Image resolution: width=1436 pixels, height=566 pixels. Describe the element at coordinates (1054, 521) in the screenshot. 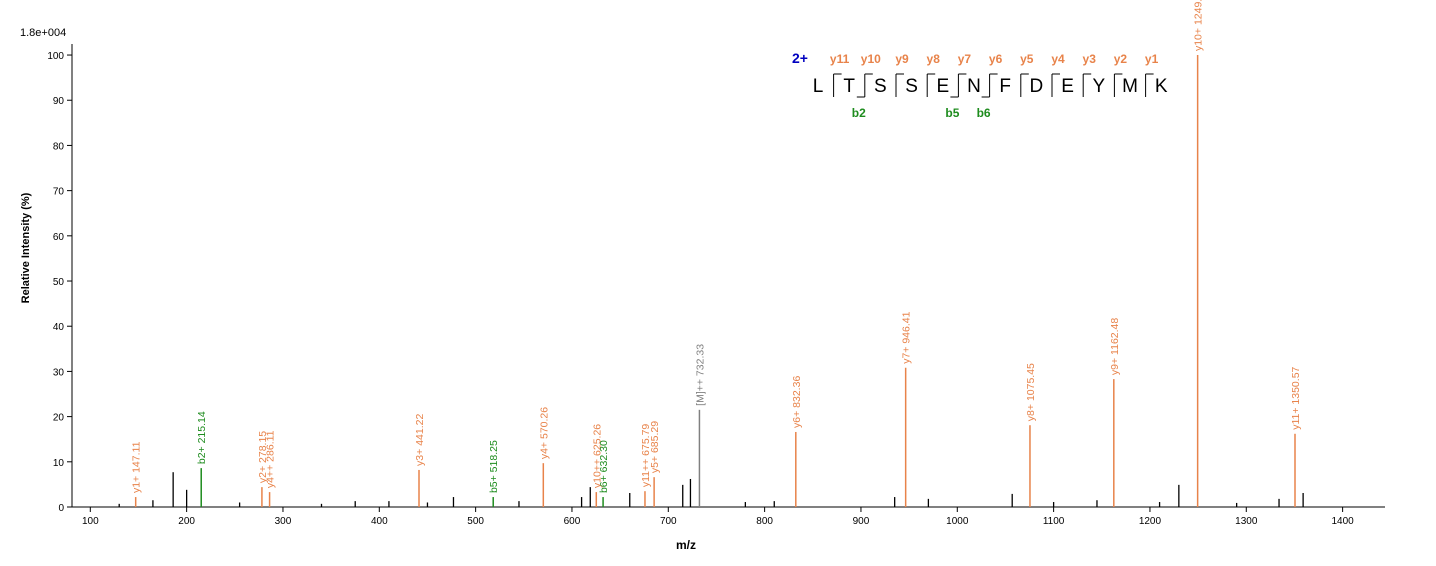

I see `x-tick-label: 1100` at that location.